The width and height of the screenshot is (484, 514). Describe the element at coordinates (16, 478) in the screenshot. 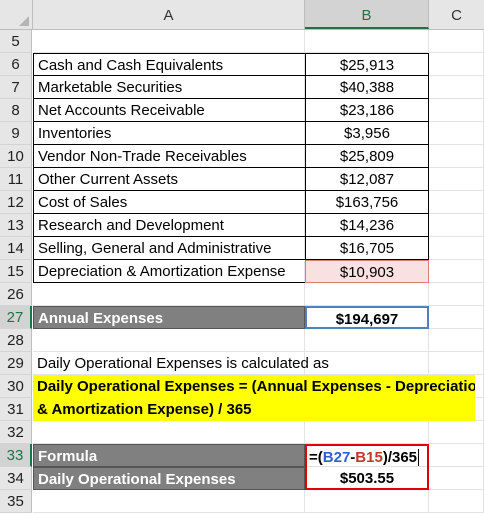

I see `row-header: 34` at that location.